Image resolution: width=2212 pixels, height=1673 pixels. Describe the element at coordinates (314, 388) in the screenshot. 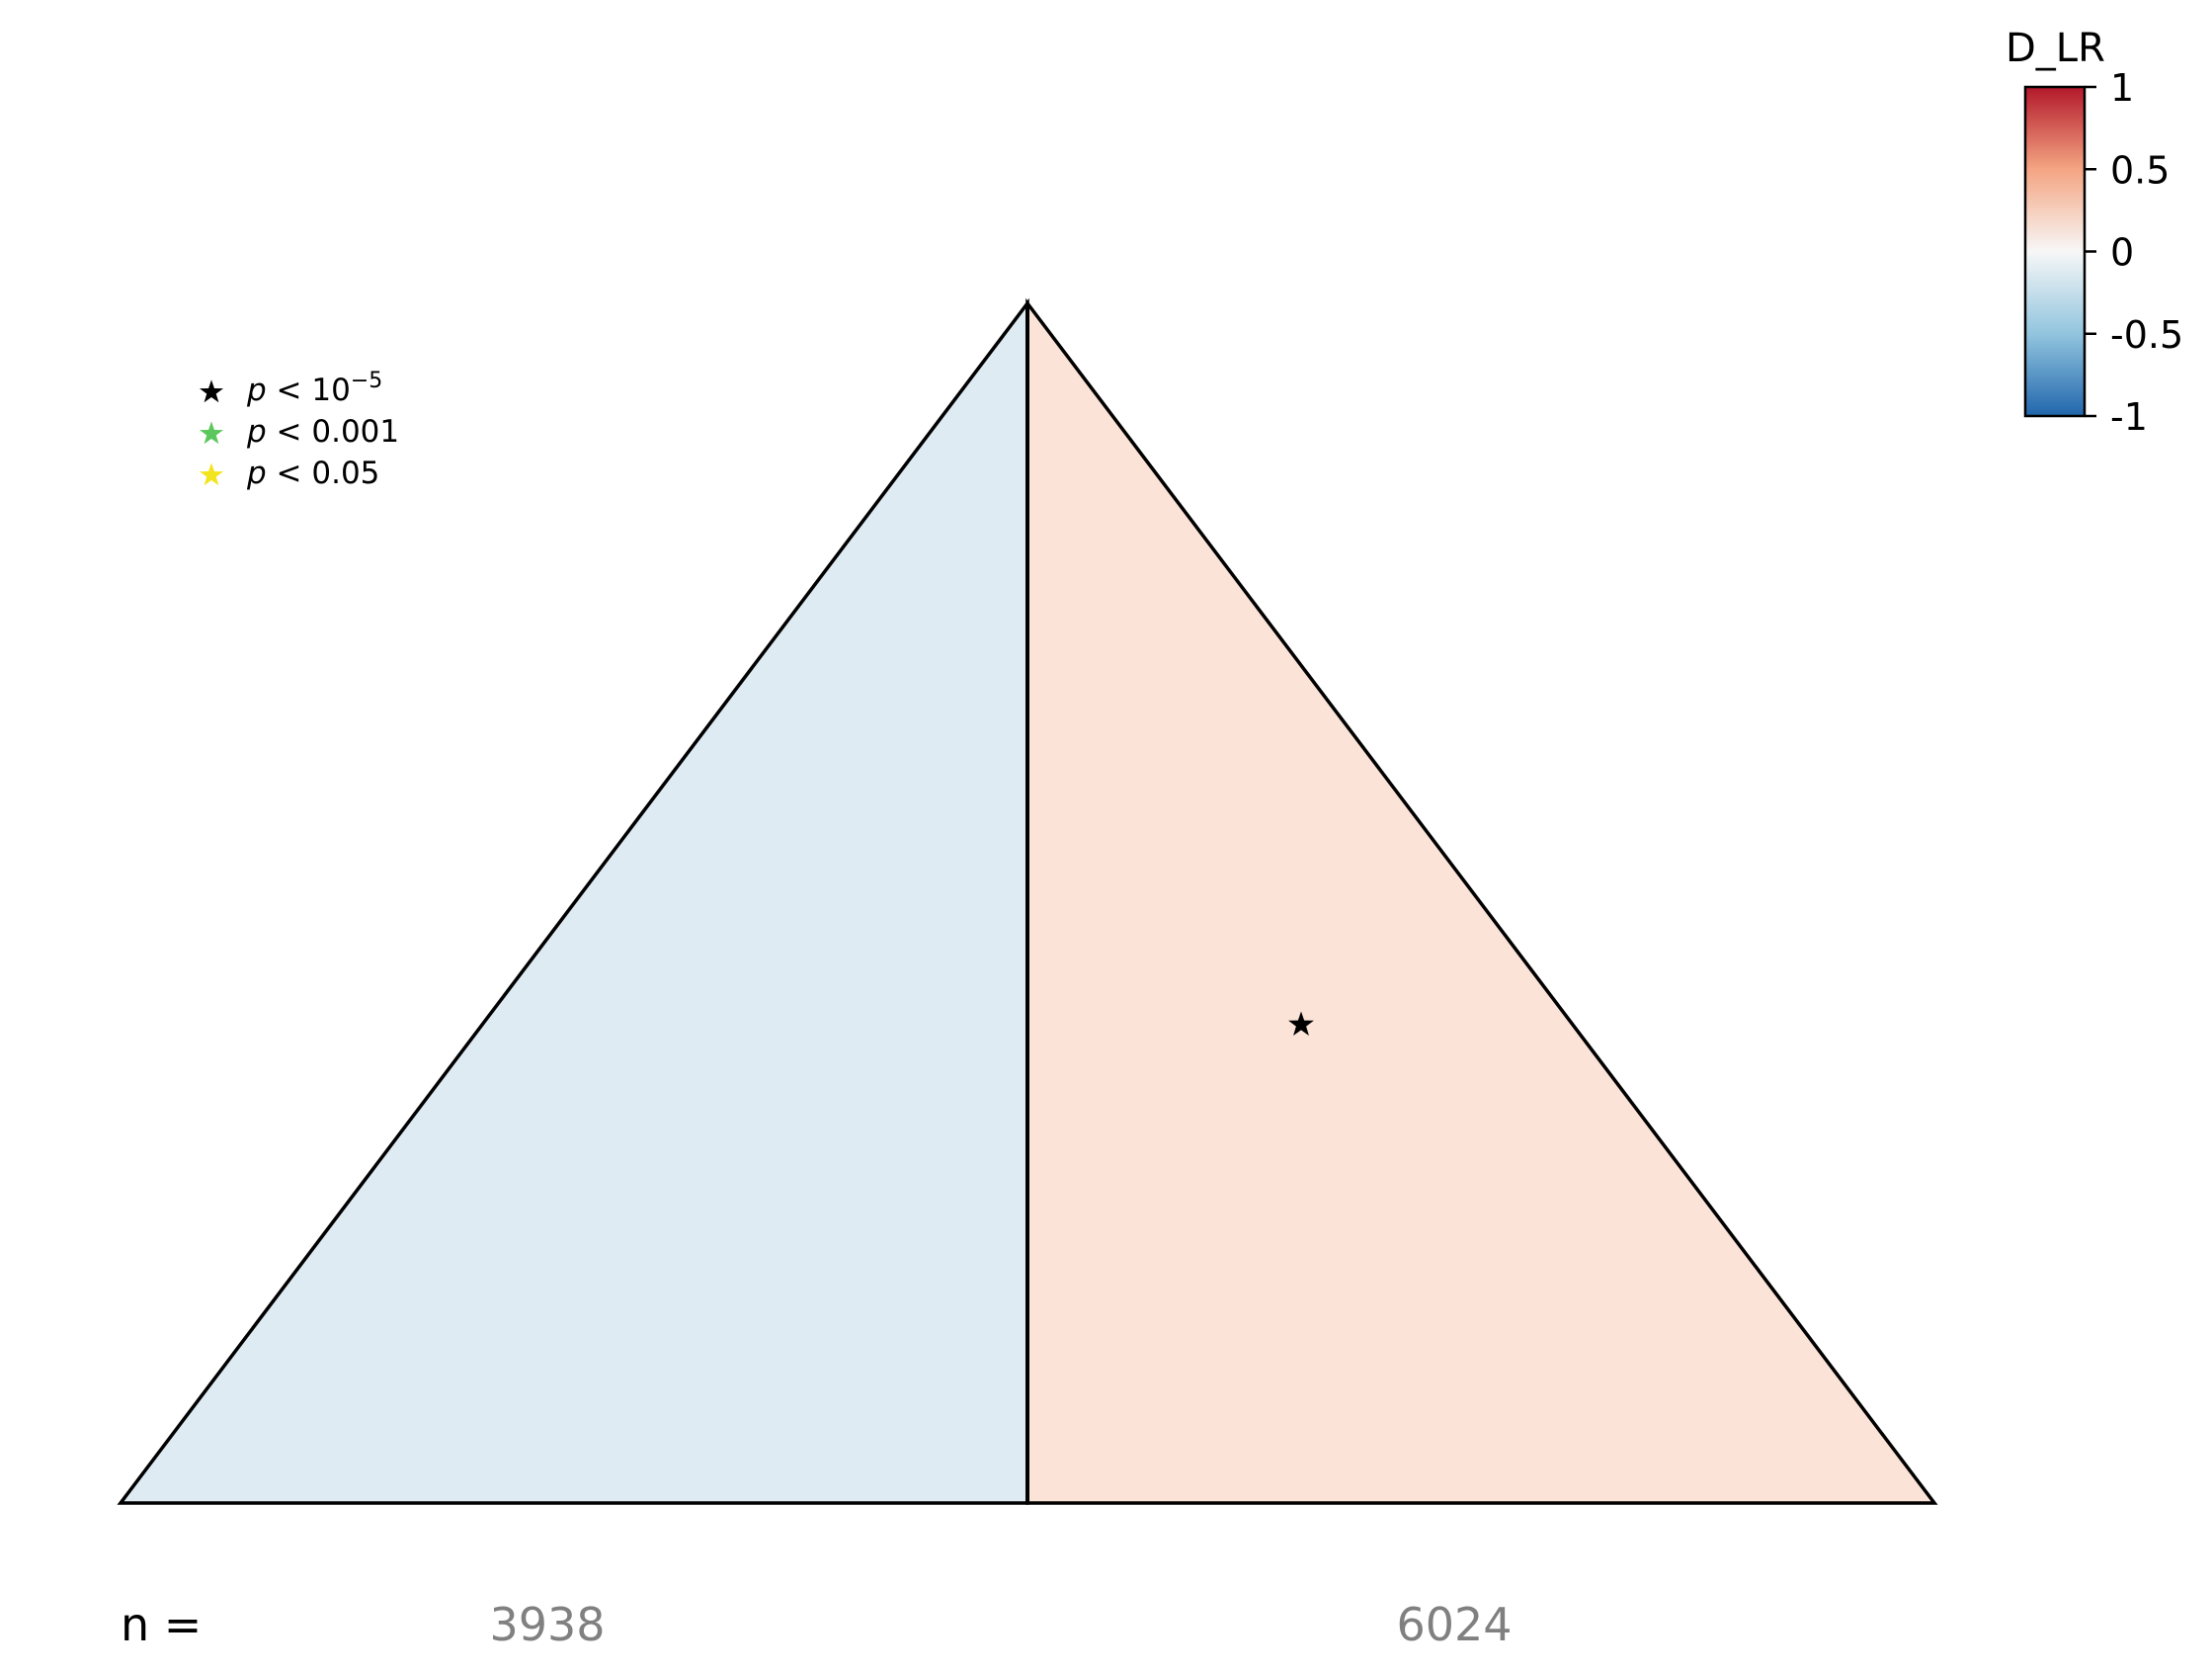

I see `legend-item-label: p < 10−5` at that location.